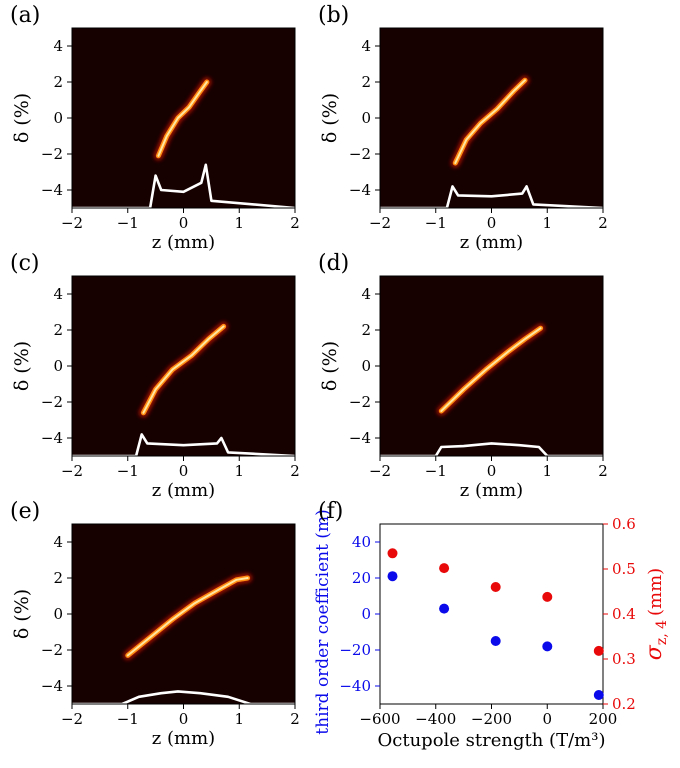 The height and width of the screenshot is (768, 680). I want to click on sigma-unit: (mm), so click(655, 592).